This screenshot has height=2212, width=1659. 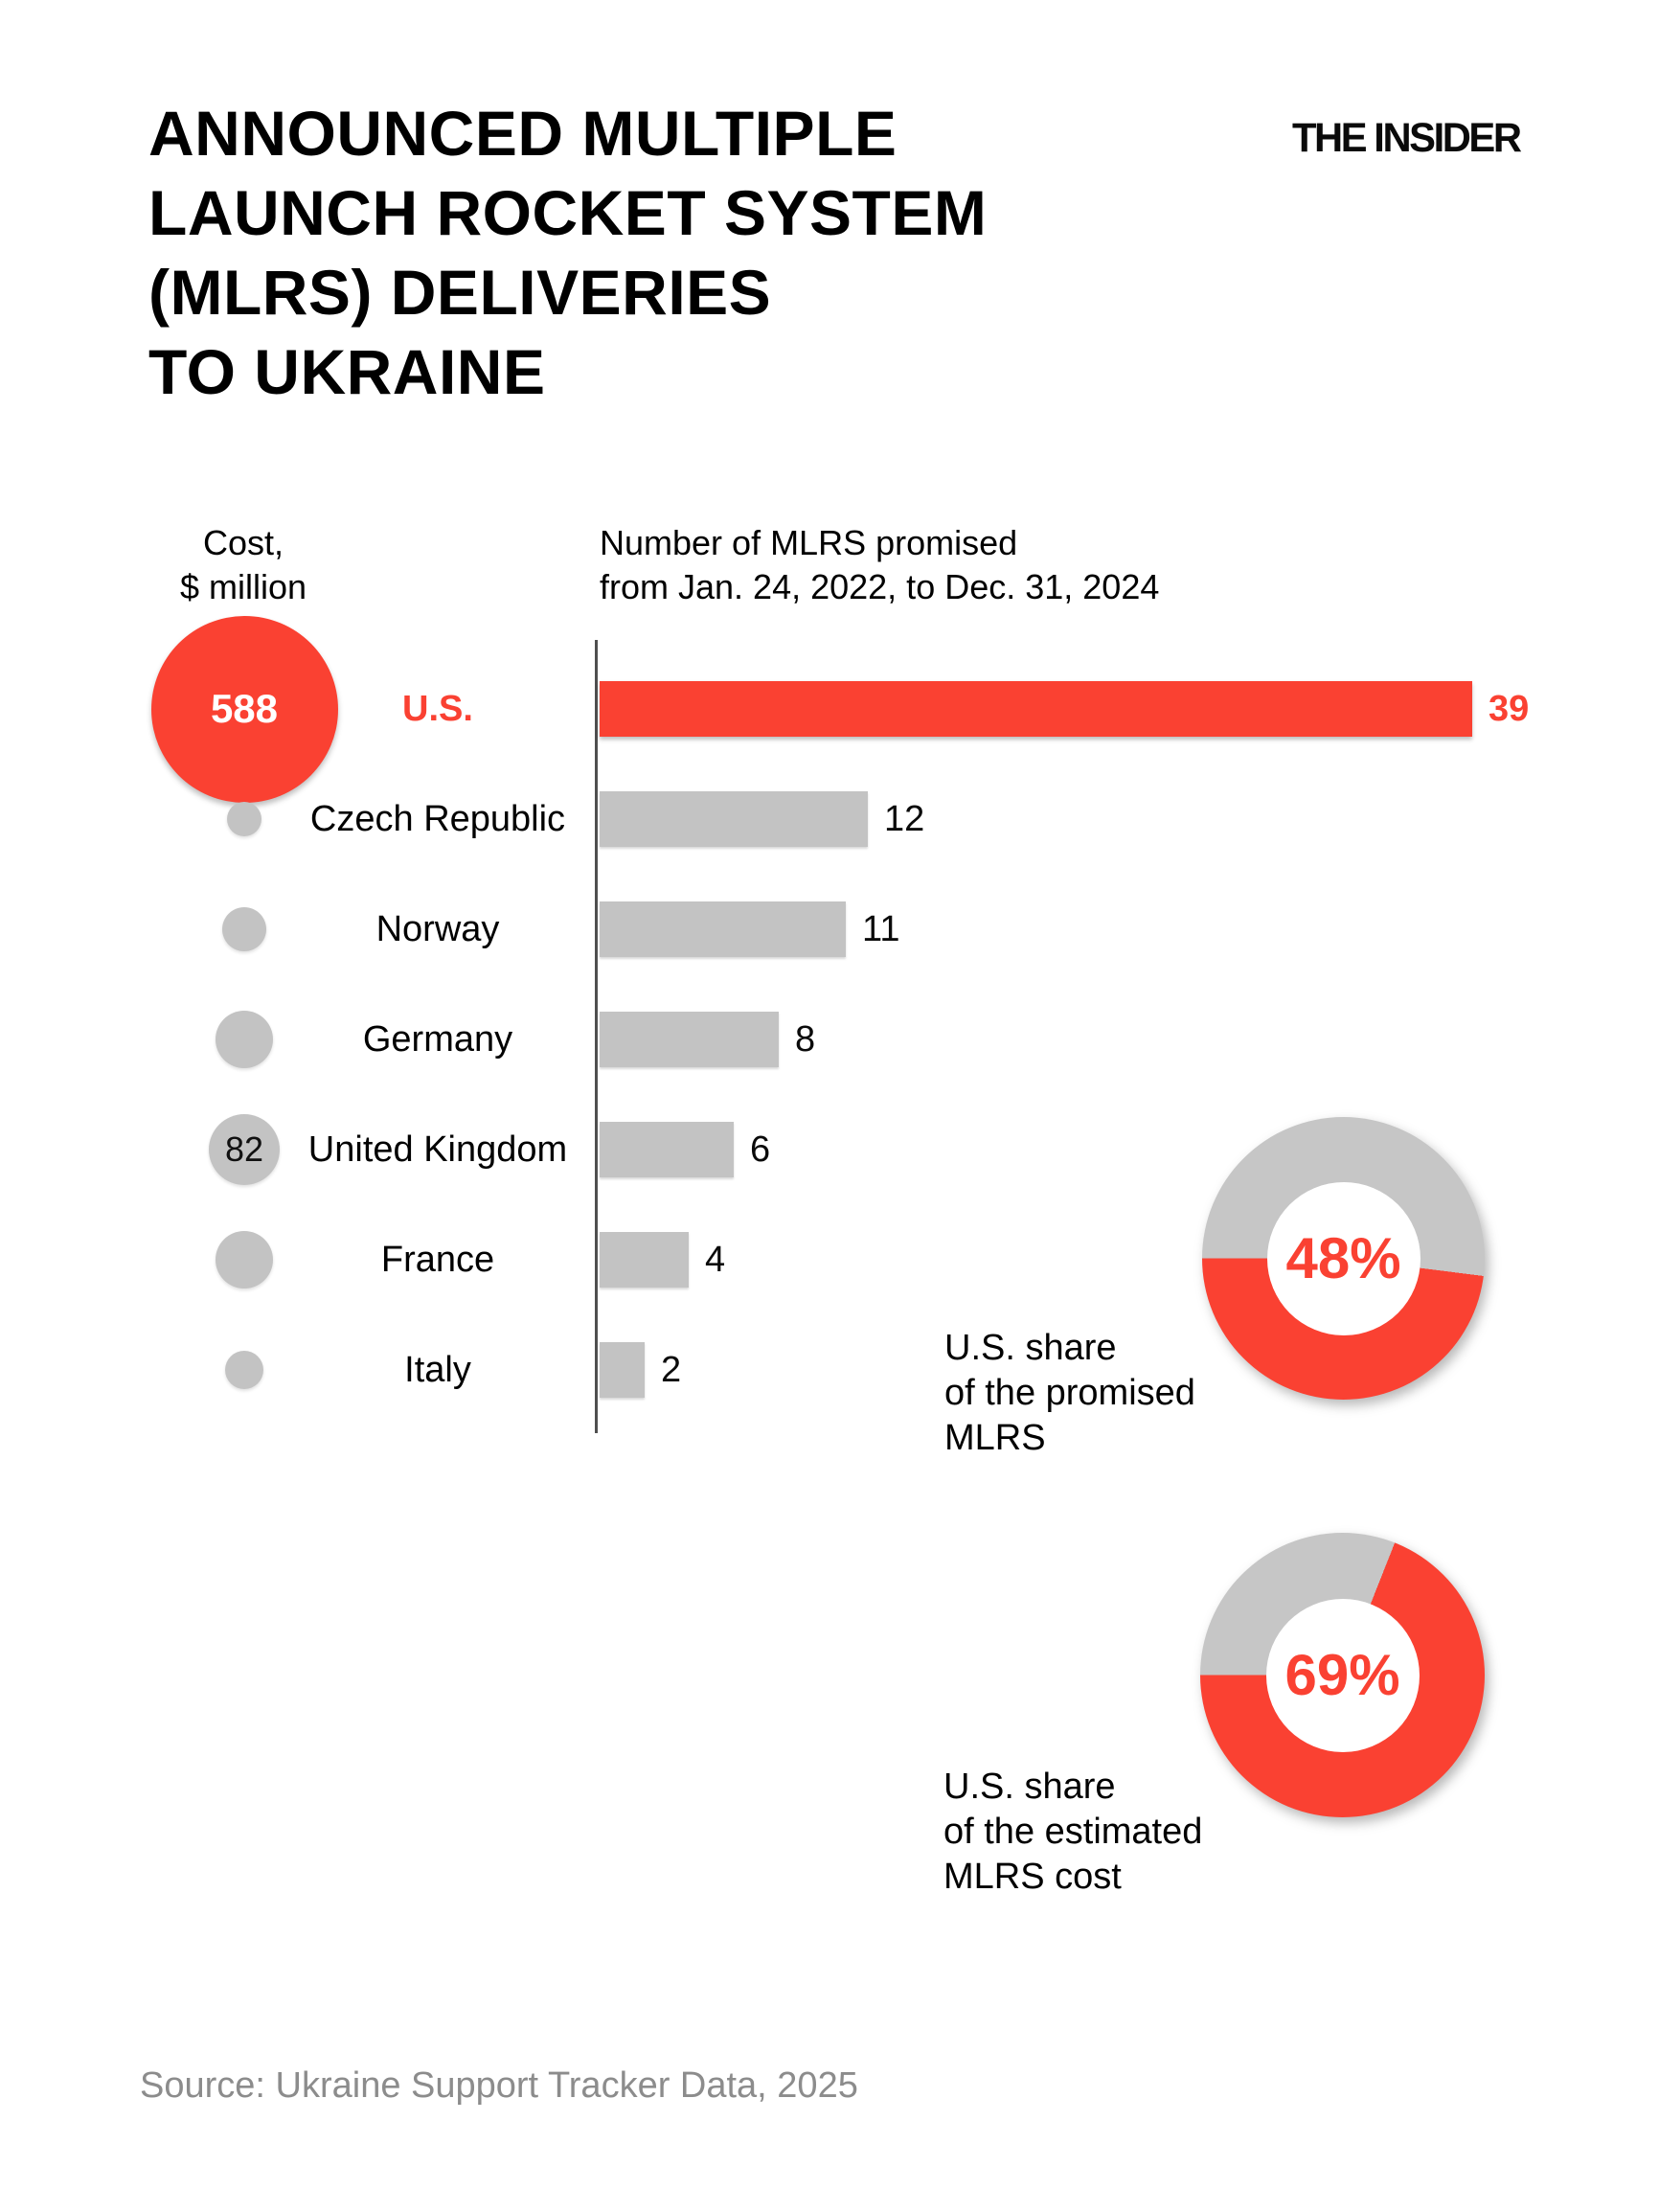 What do you see at coordinates (880, 586) in the screenshot?
I see `bar-axis-label-line2: from Jan. 24, 2022, to Dec. 31, 2024` at bounding box center [880, 586].